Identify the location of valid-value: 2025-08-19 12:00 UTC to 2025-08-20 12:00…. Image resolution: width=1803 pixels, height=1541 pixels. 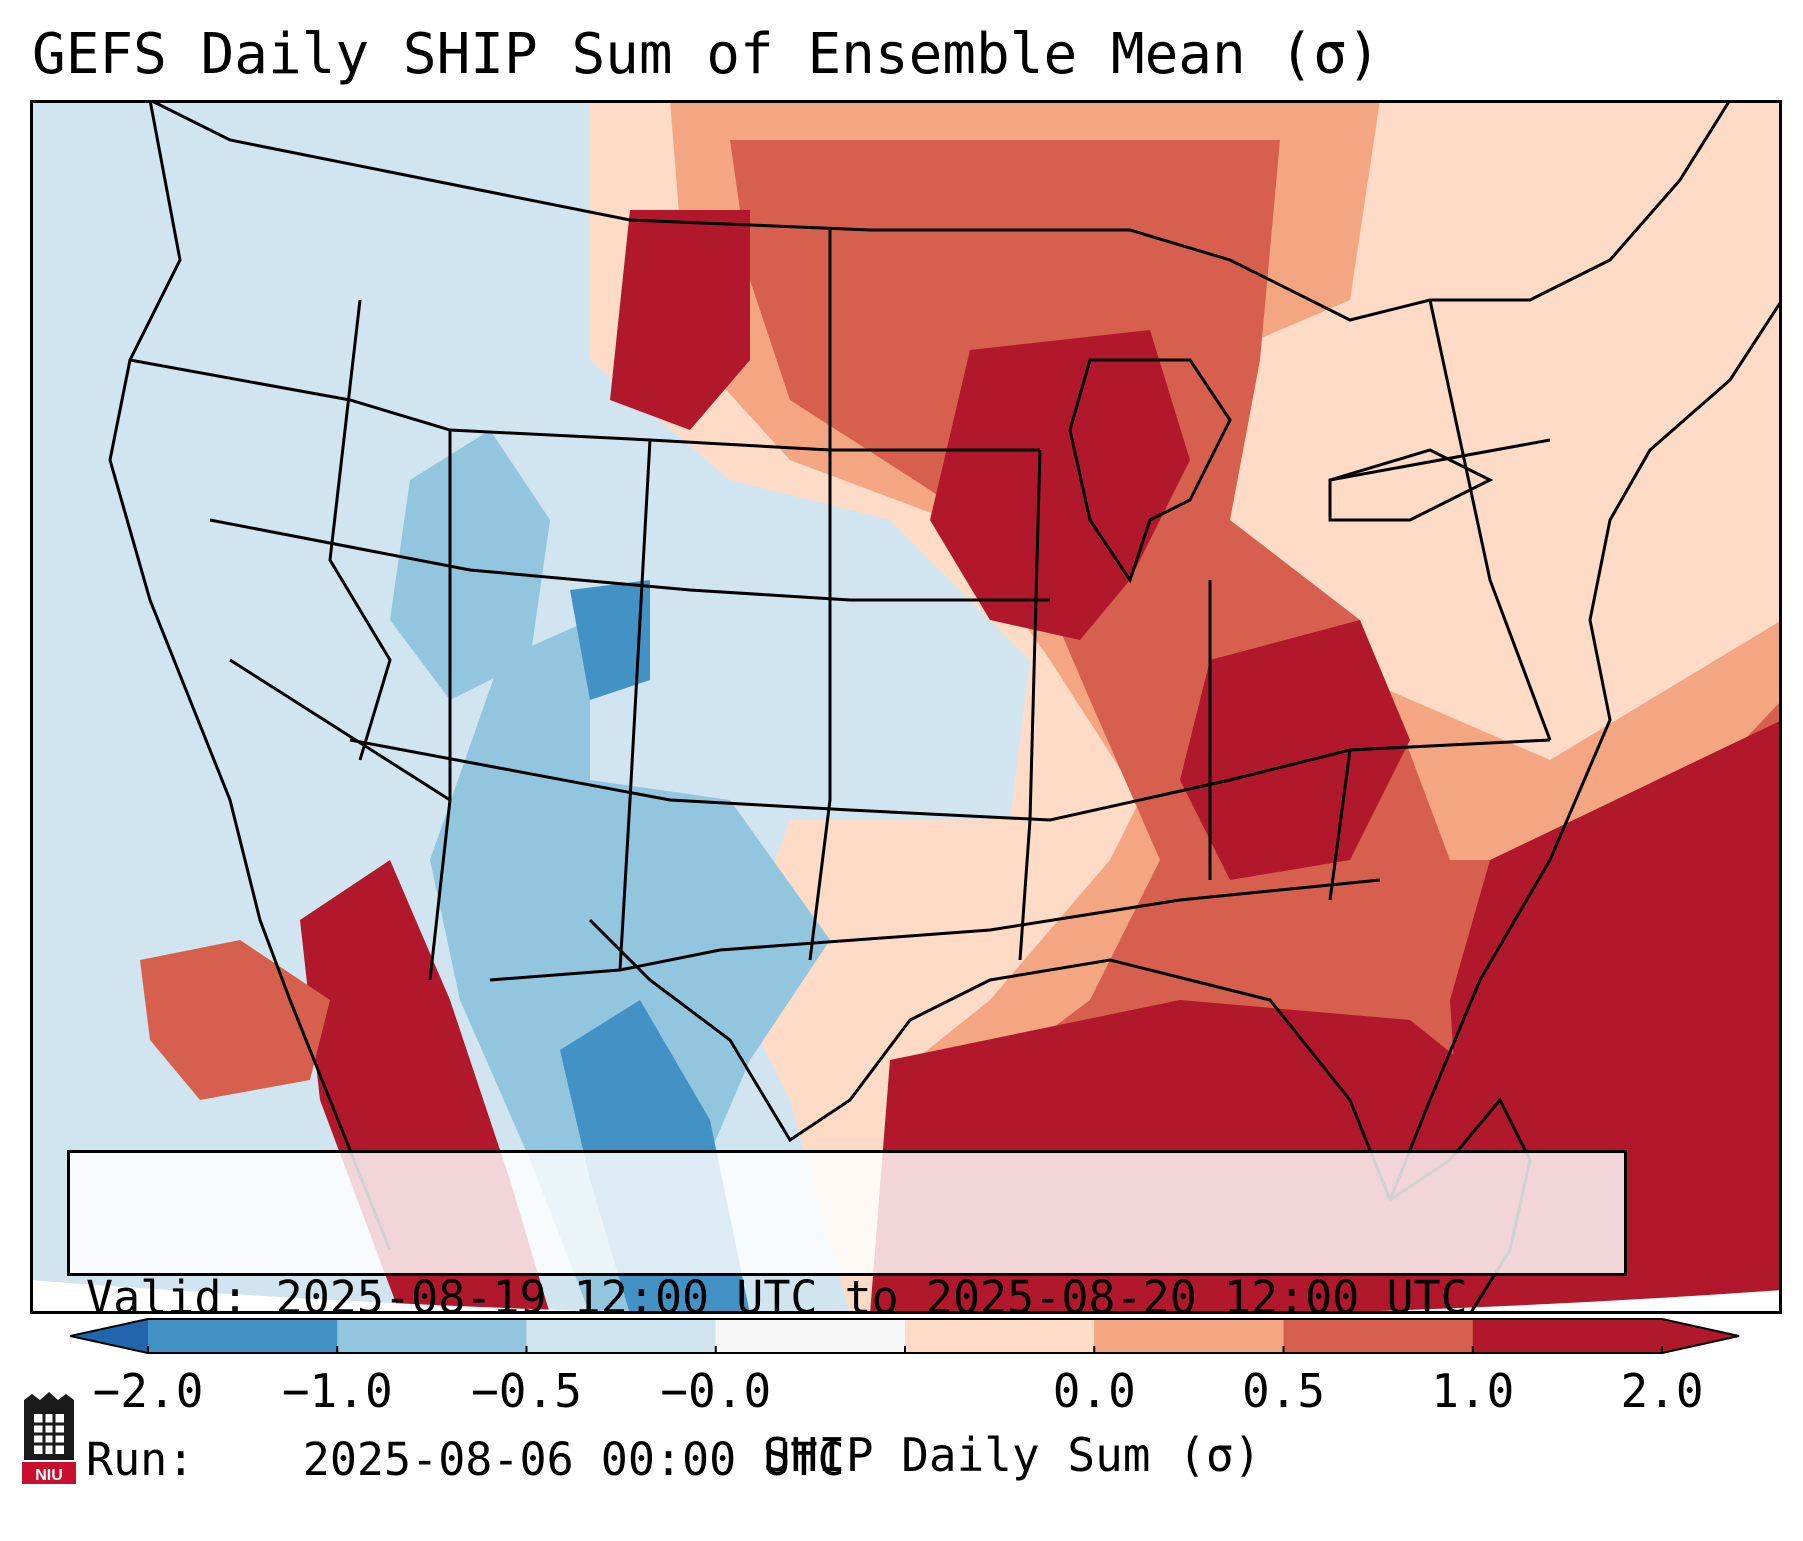
(871, 1297).